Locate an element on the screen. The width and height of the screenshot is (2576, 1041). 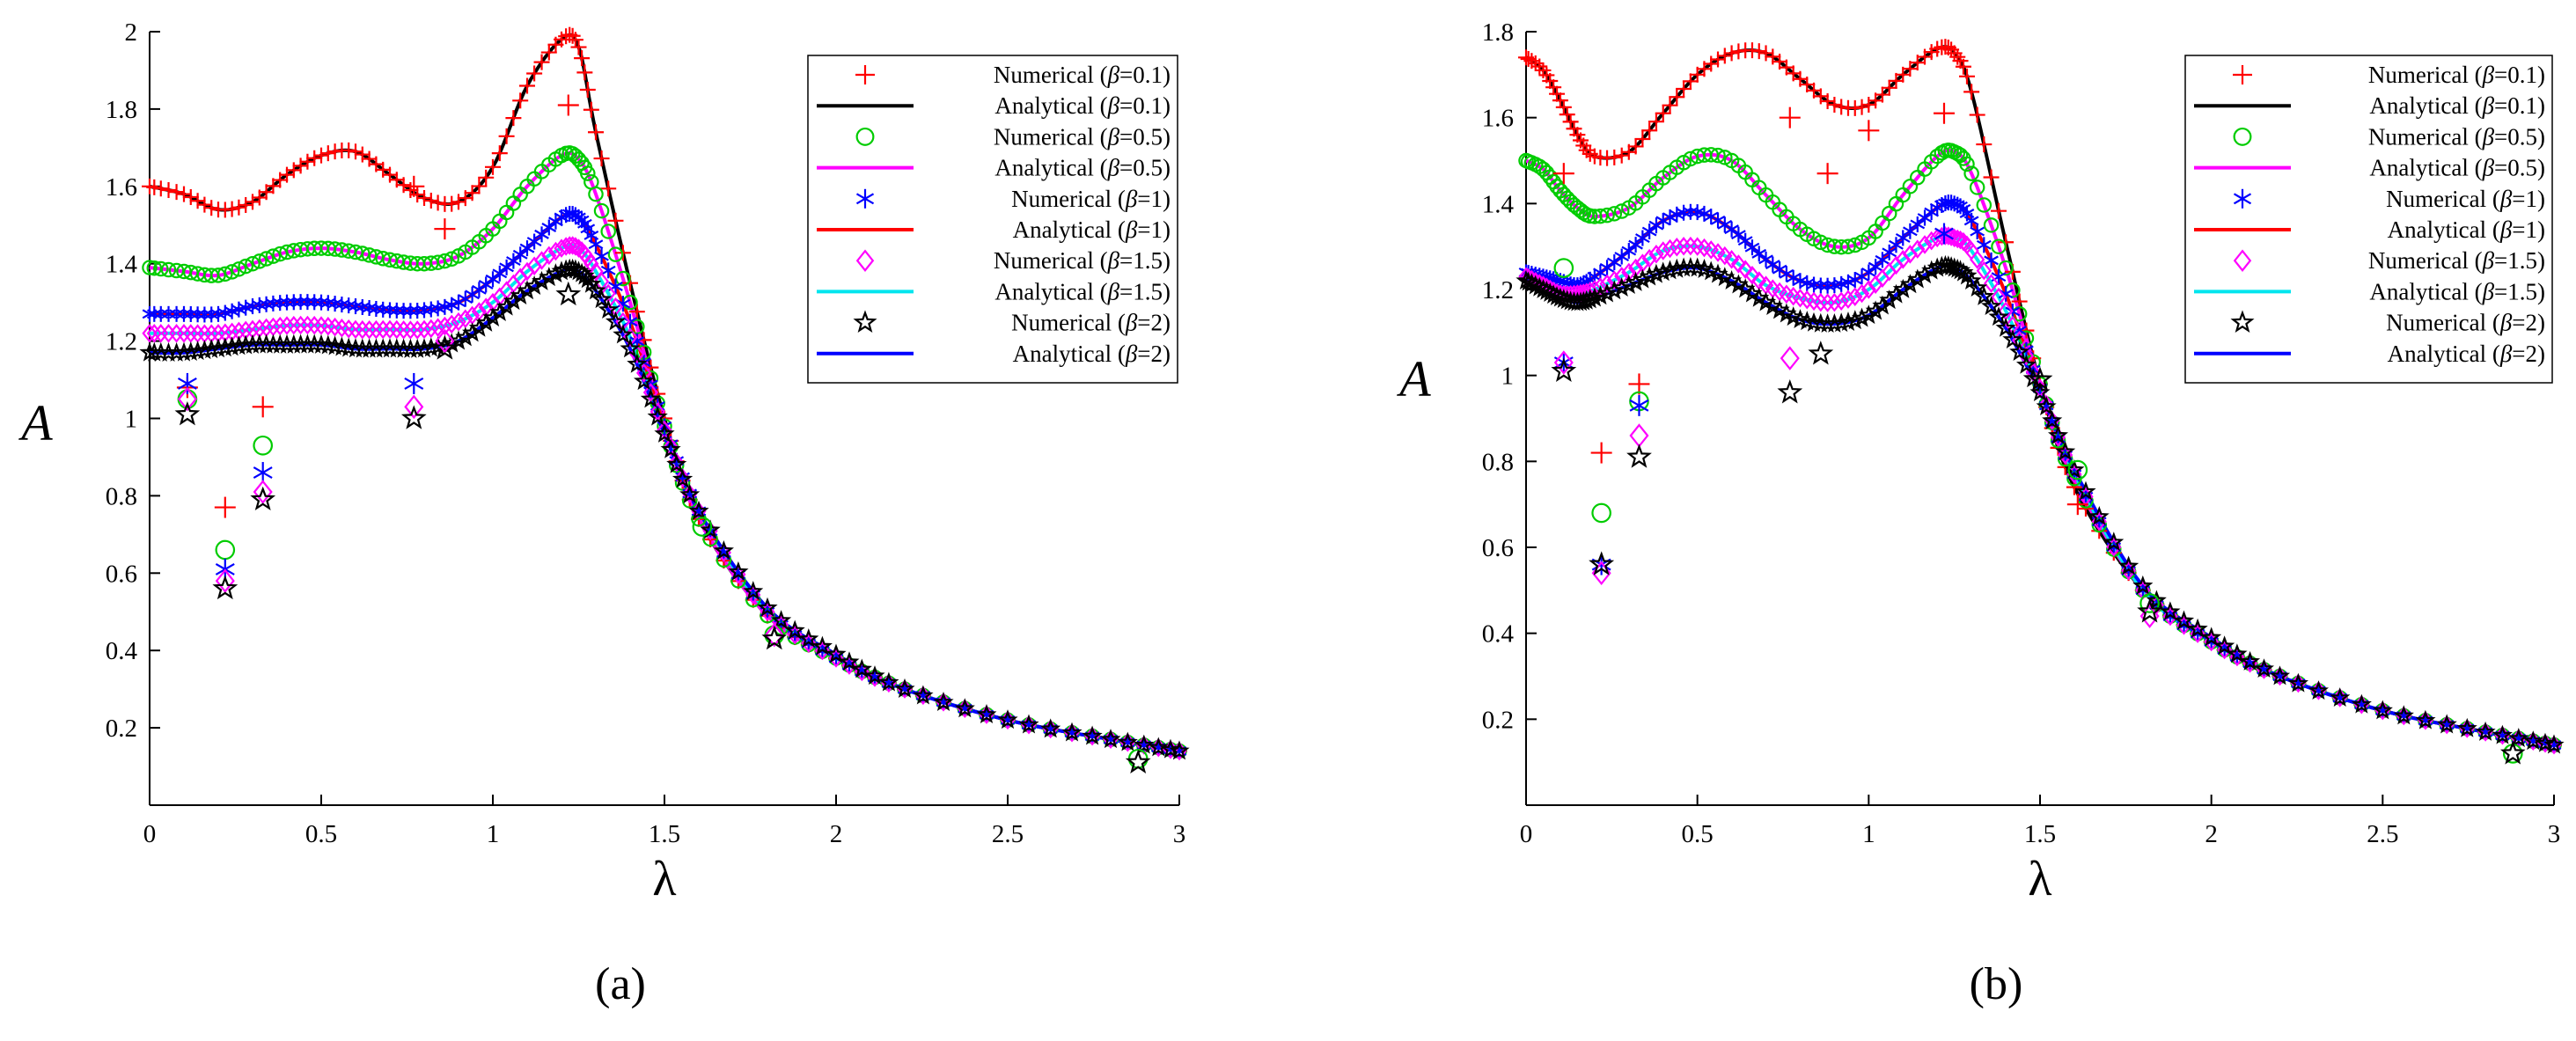
y-tick-label: 0.8 is located at coordinates (121, 496).